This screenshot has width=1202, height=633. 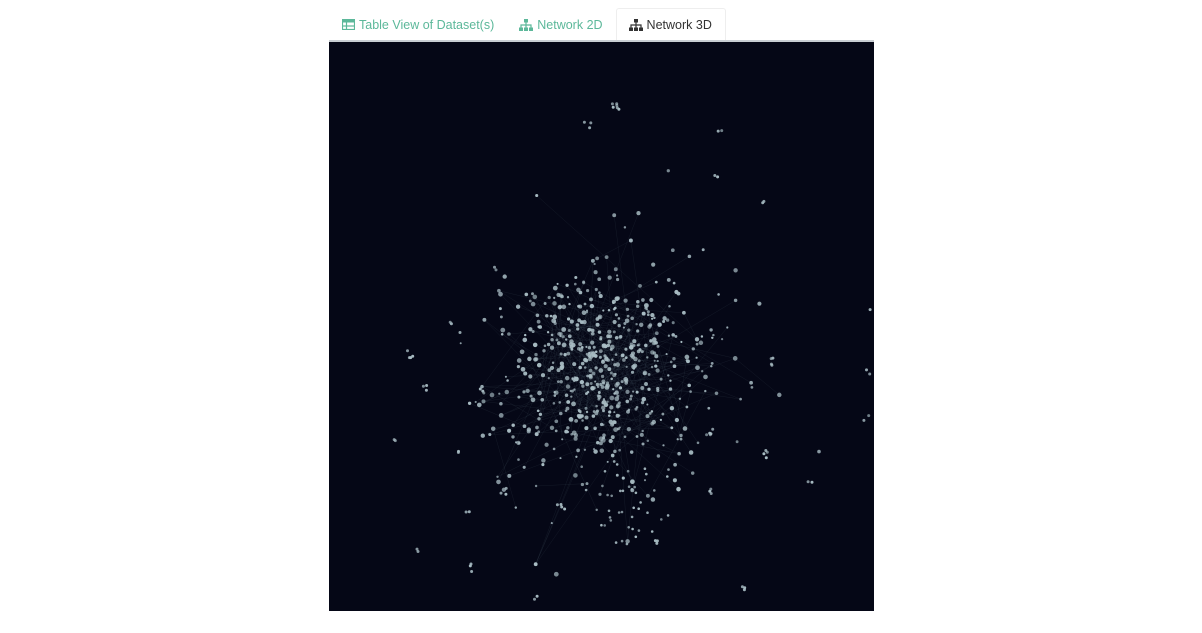 What do you see at coordinates (560, 24) in the screenshot?
I see `tab-network-2d: Network 2D` at bounding box center [560, 24].